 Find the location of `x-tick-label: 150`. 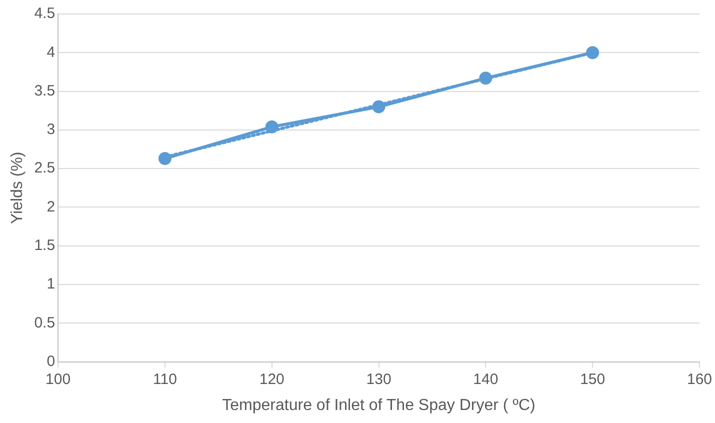

x-tick-label: 150 is located at coordinates (593, 379).